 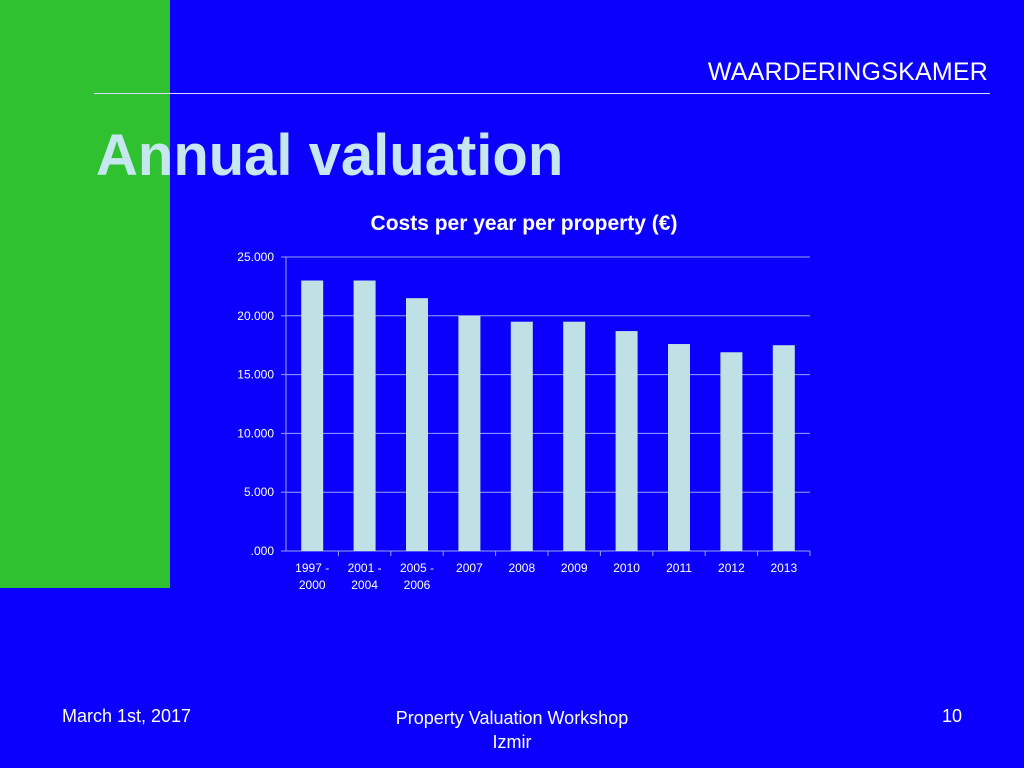 I want to click on y-tick-label: 5.000, so click(x=259, y=492).